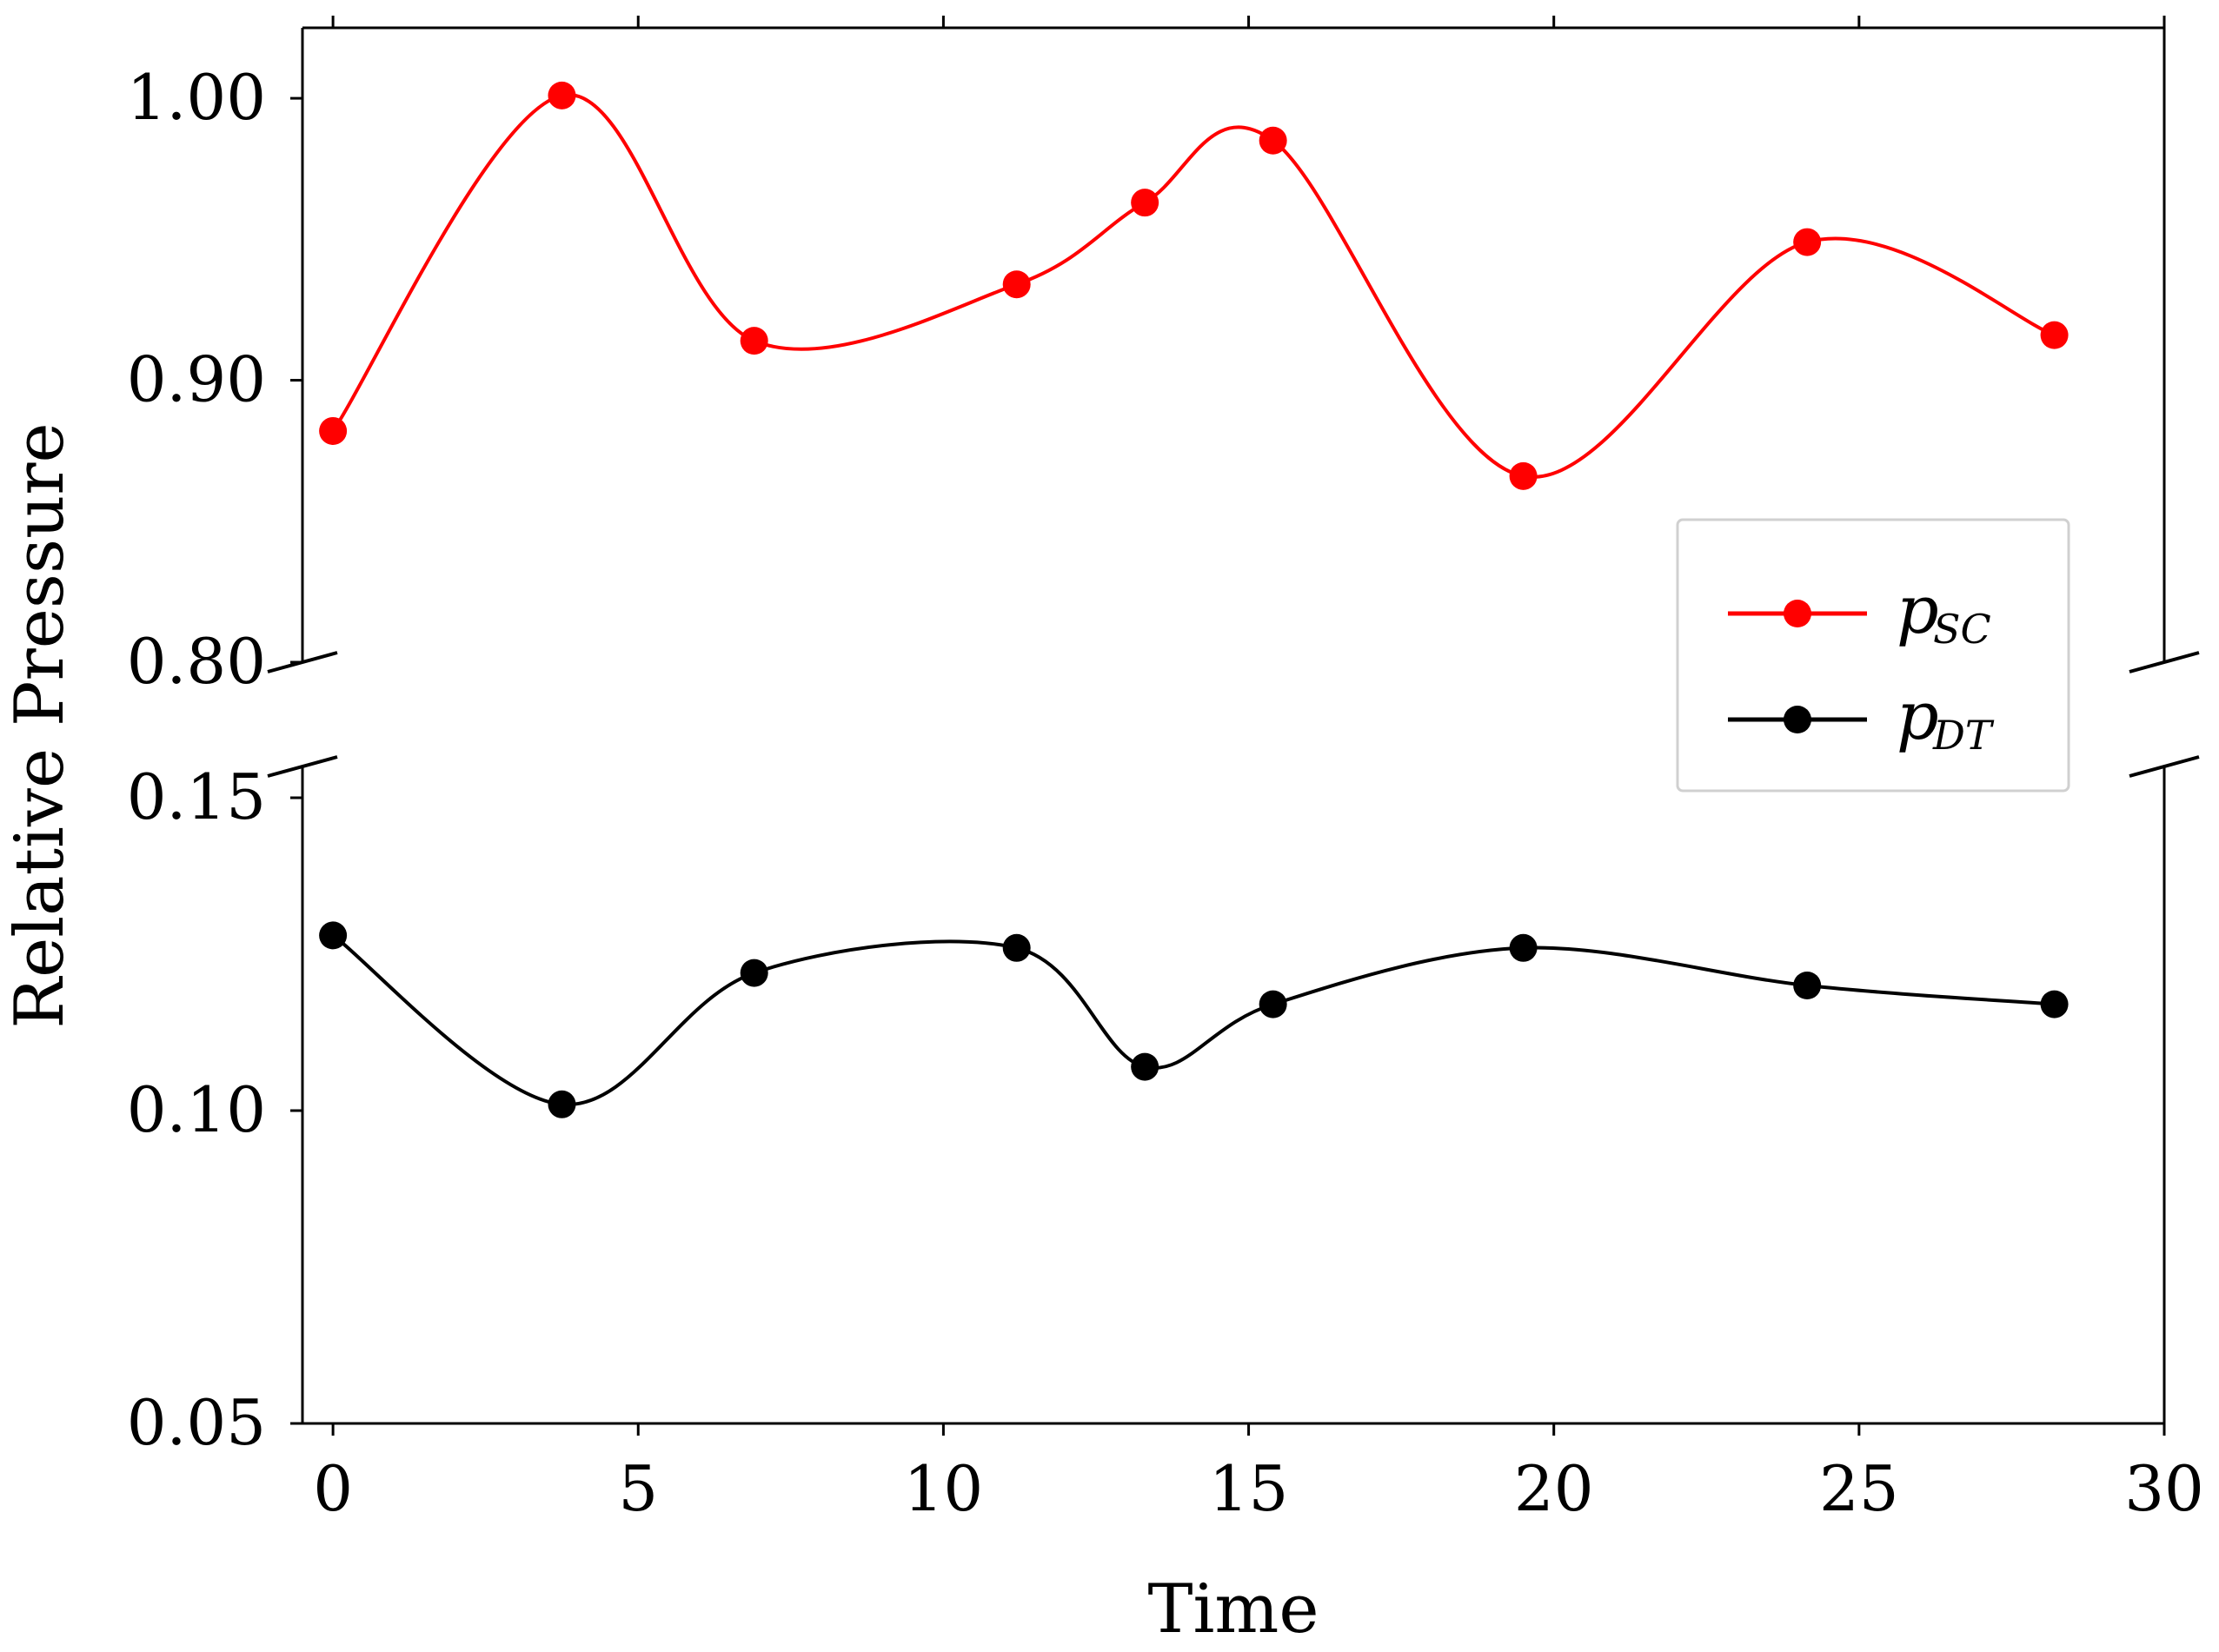 The width and height of the screenshot is (2219, 1652). Describe the element at coordinates (1233, 1609) in the screenshot. I see `x-axis-title: Time` at that location.